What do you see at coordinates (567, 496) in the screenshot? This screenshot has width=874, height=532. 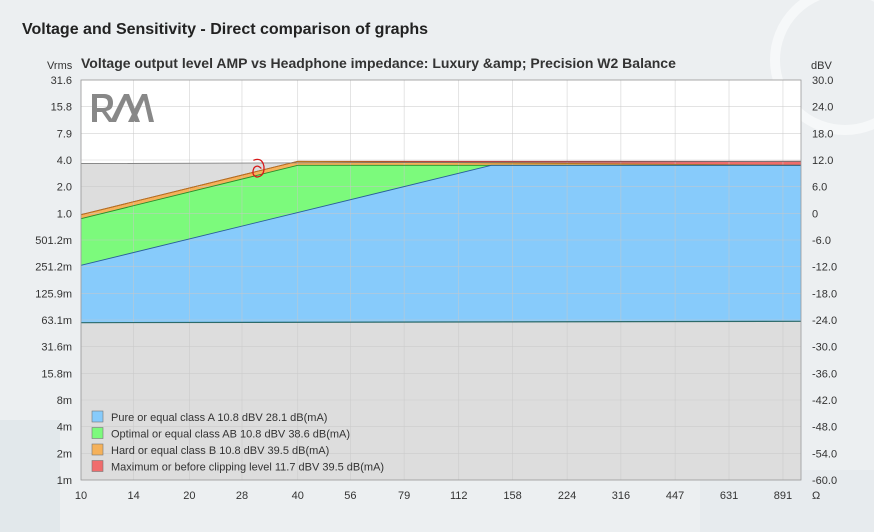 I see `x-tick-label: 224` at bounding box center [567, 496].